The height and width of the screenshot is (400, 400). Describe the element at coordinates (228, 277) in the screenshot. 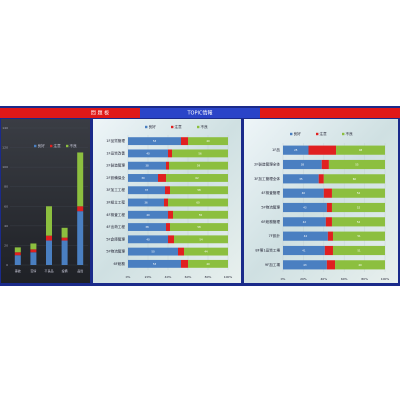

I see `x-tick-label: 100%` at that location.